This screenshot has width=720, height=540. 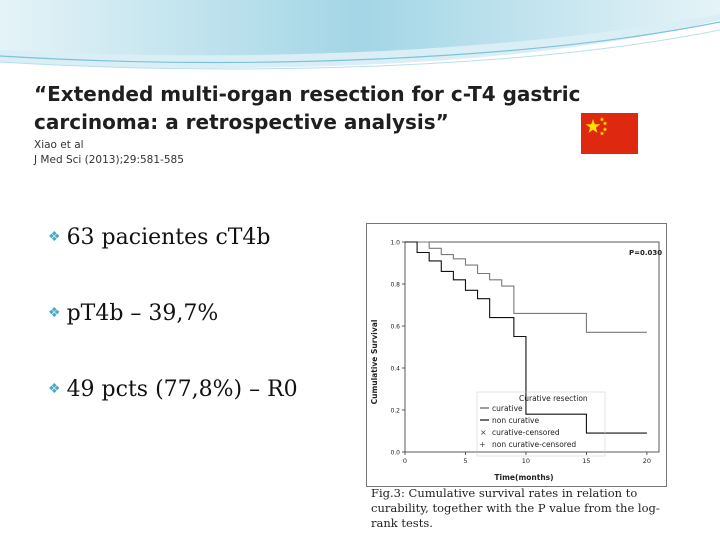 I want to click on x-tick-label: 10, so click(x=526, y=461).